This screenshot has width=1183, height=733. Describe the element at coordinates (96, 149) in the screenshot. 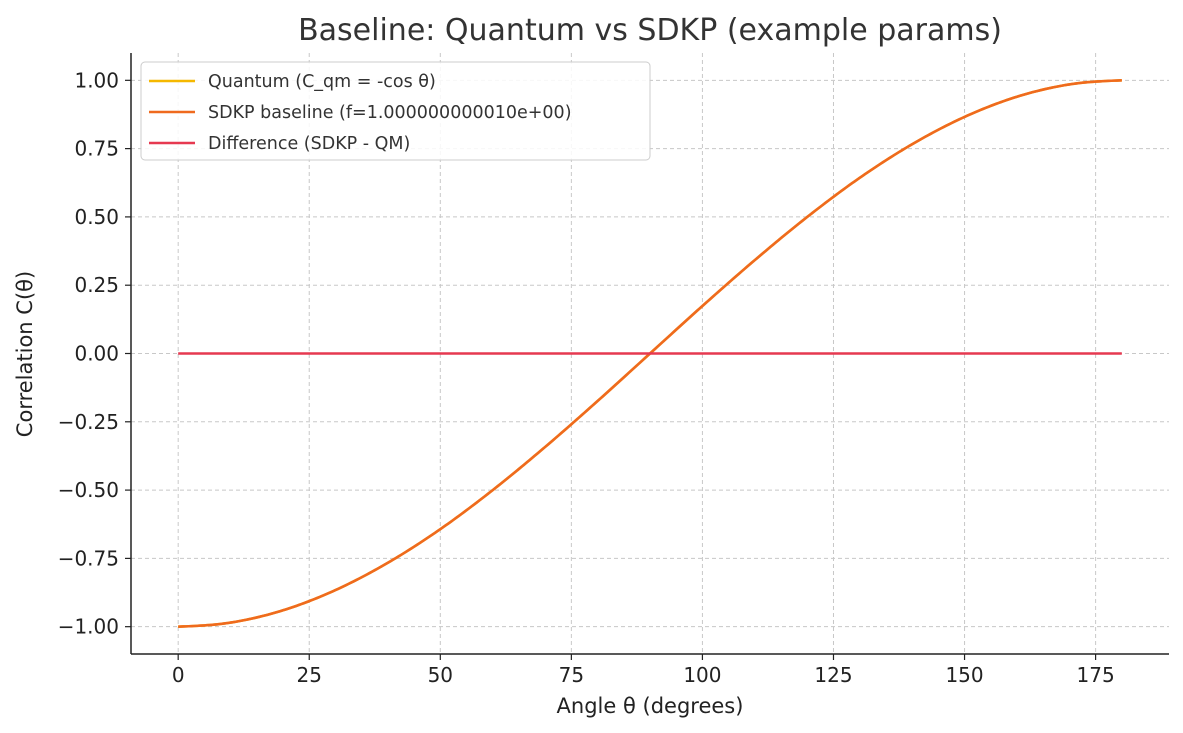

I see `y-tick-label: 0.75` at that location.